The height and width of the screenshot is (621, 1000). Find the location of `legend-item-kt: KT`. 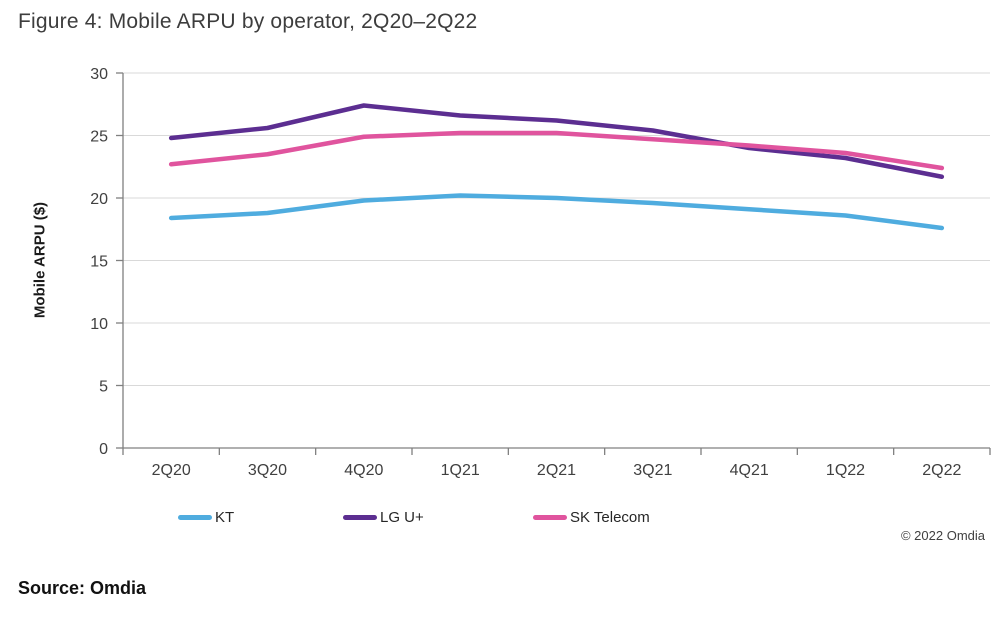

legend-item-kt: KT is located at coordinates (206, 517).